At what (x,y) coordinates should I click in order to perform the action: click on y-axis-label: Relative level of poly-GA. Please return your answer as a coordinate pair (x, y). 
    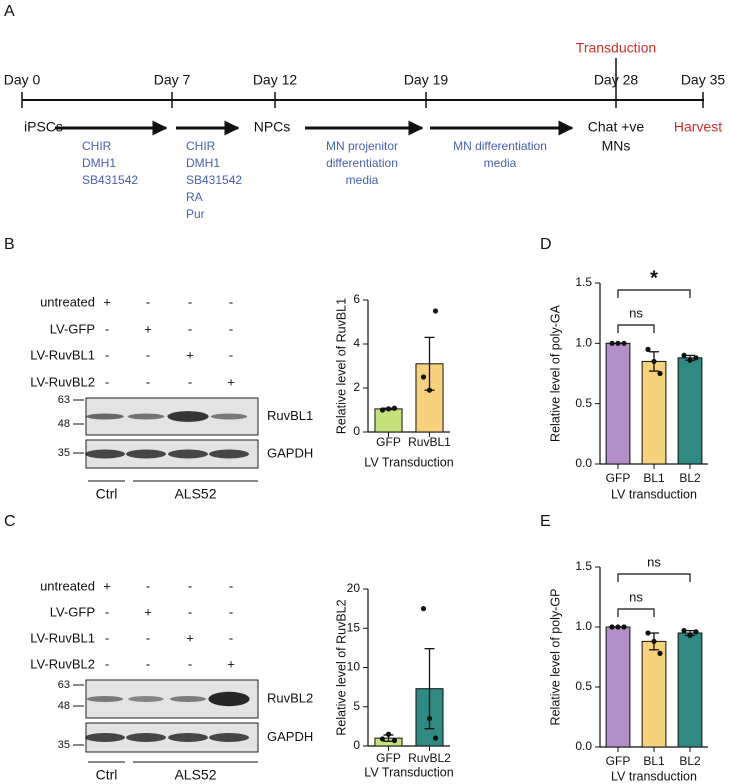
    Looking at the image, I should click on (555, 373).